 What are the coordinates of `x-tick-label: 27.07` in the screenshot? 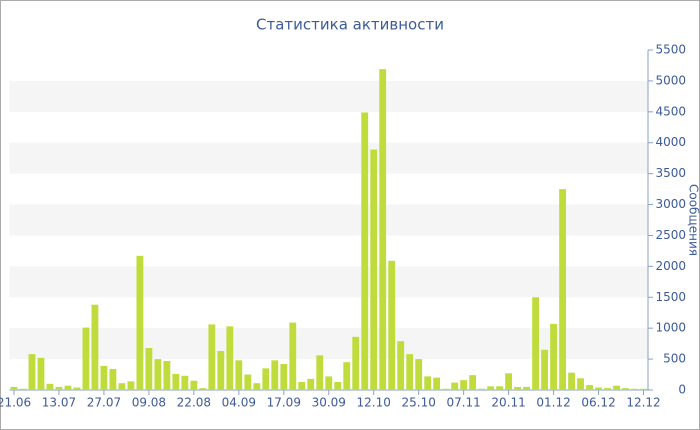 It's located at (104, 403).